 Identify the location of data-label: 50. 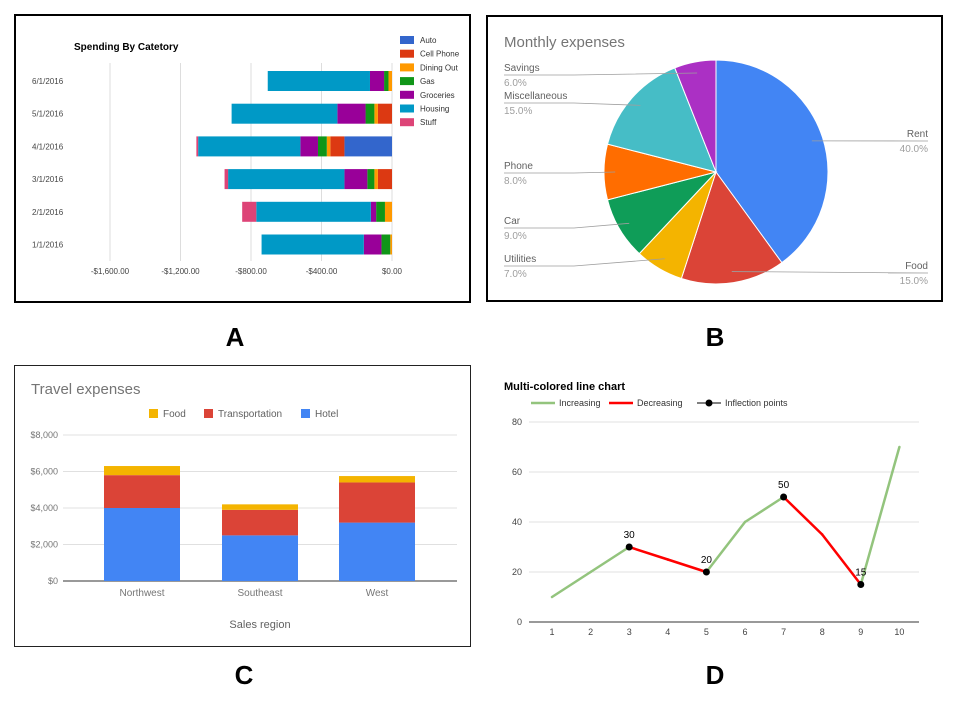
(784, 485).